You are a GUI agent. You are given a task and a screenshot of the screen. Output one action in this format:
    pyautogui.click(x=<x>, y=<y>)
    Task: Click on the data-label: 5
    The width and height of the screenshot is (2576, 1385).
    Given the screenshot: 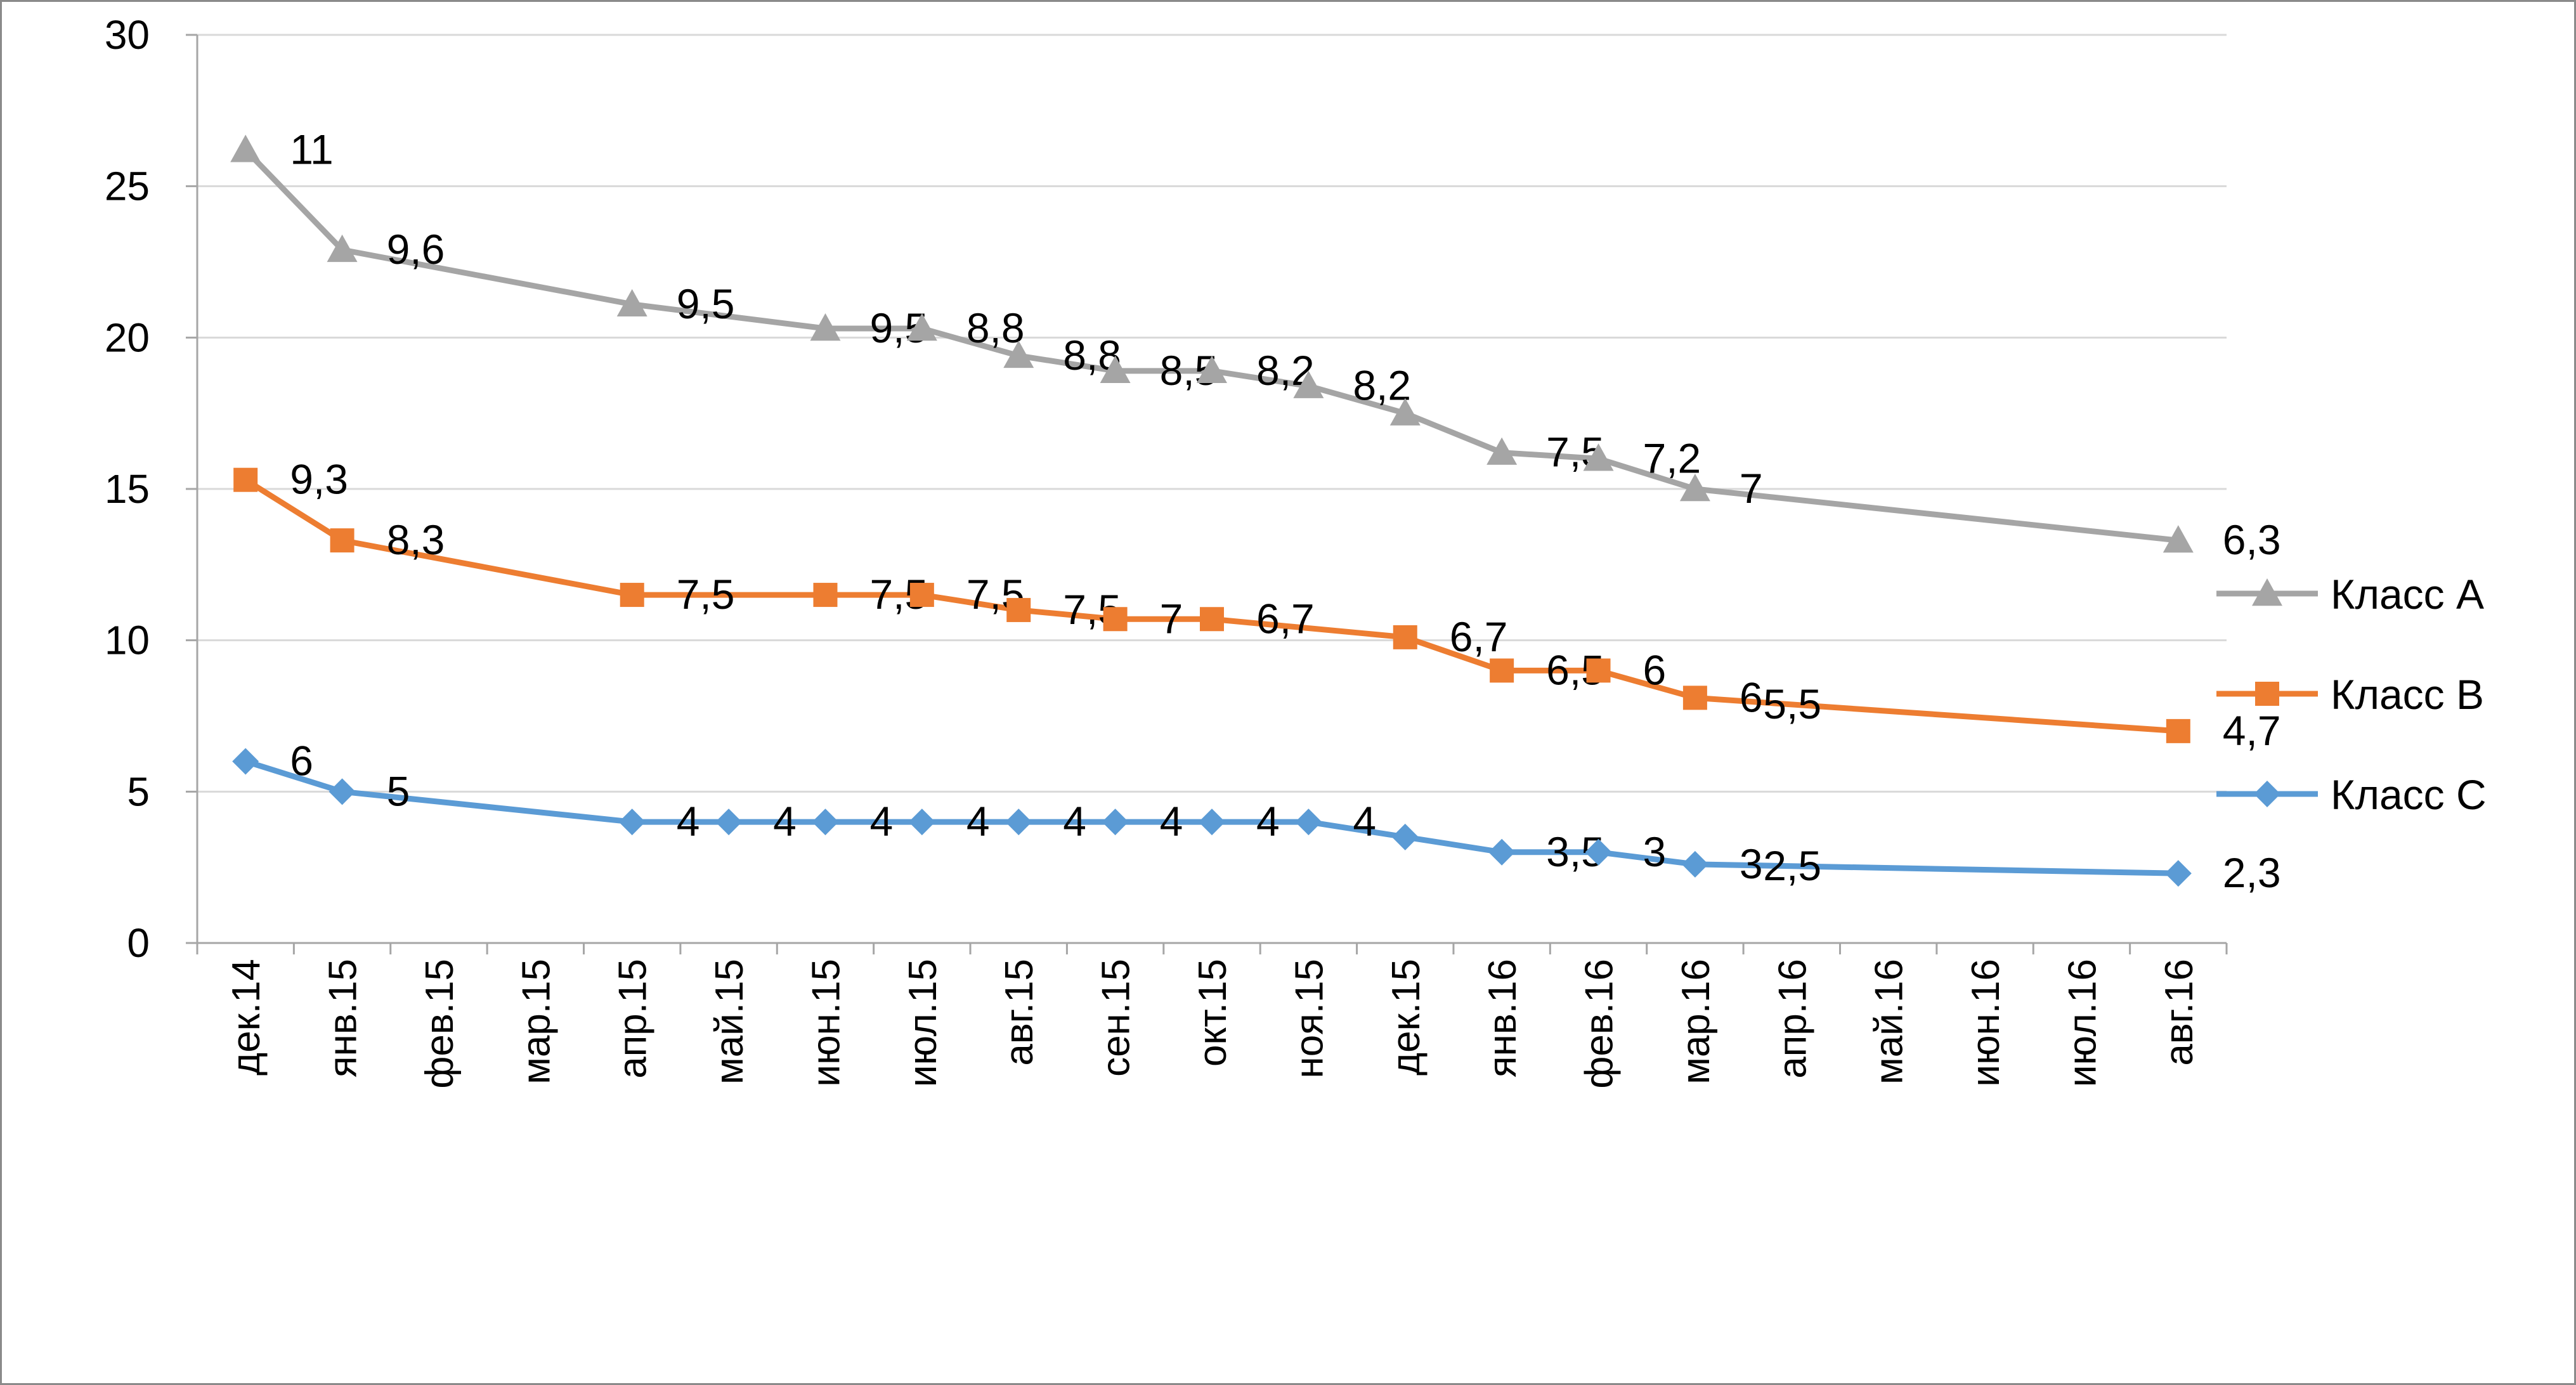 What is the action you would take?
    pyautogui.click(x=399, y=790)
    